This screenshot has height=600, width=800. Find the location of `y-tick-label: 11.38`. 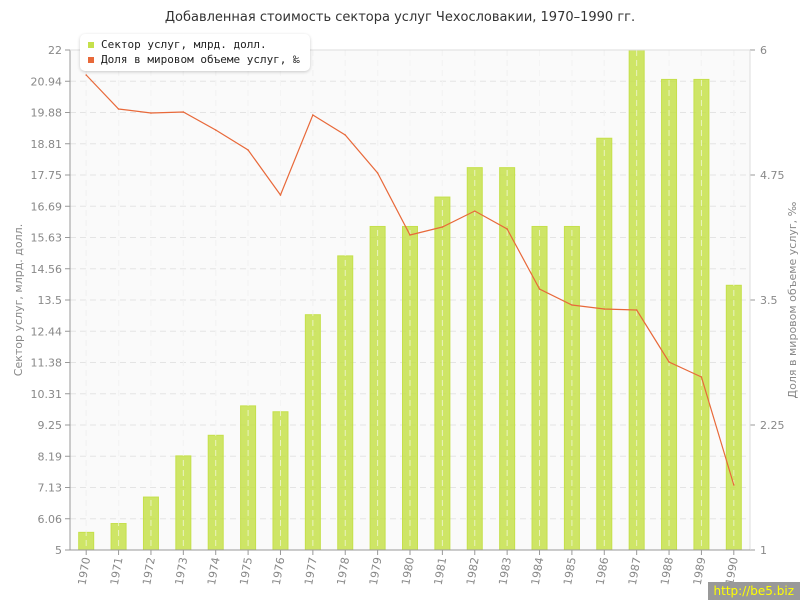

y-tick-label: 11.38 is located at coordinates (47, 363).